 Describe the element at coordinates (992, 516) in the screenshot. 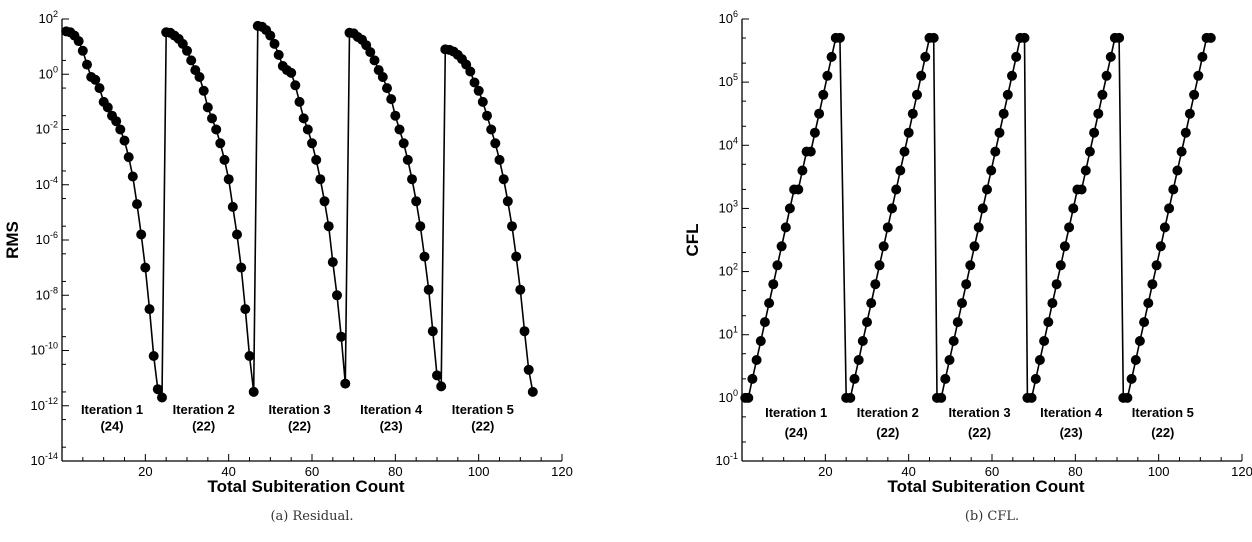

I see `figure-caption: (b) CFL.` at that location.